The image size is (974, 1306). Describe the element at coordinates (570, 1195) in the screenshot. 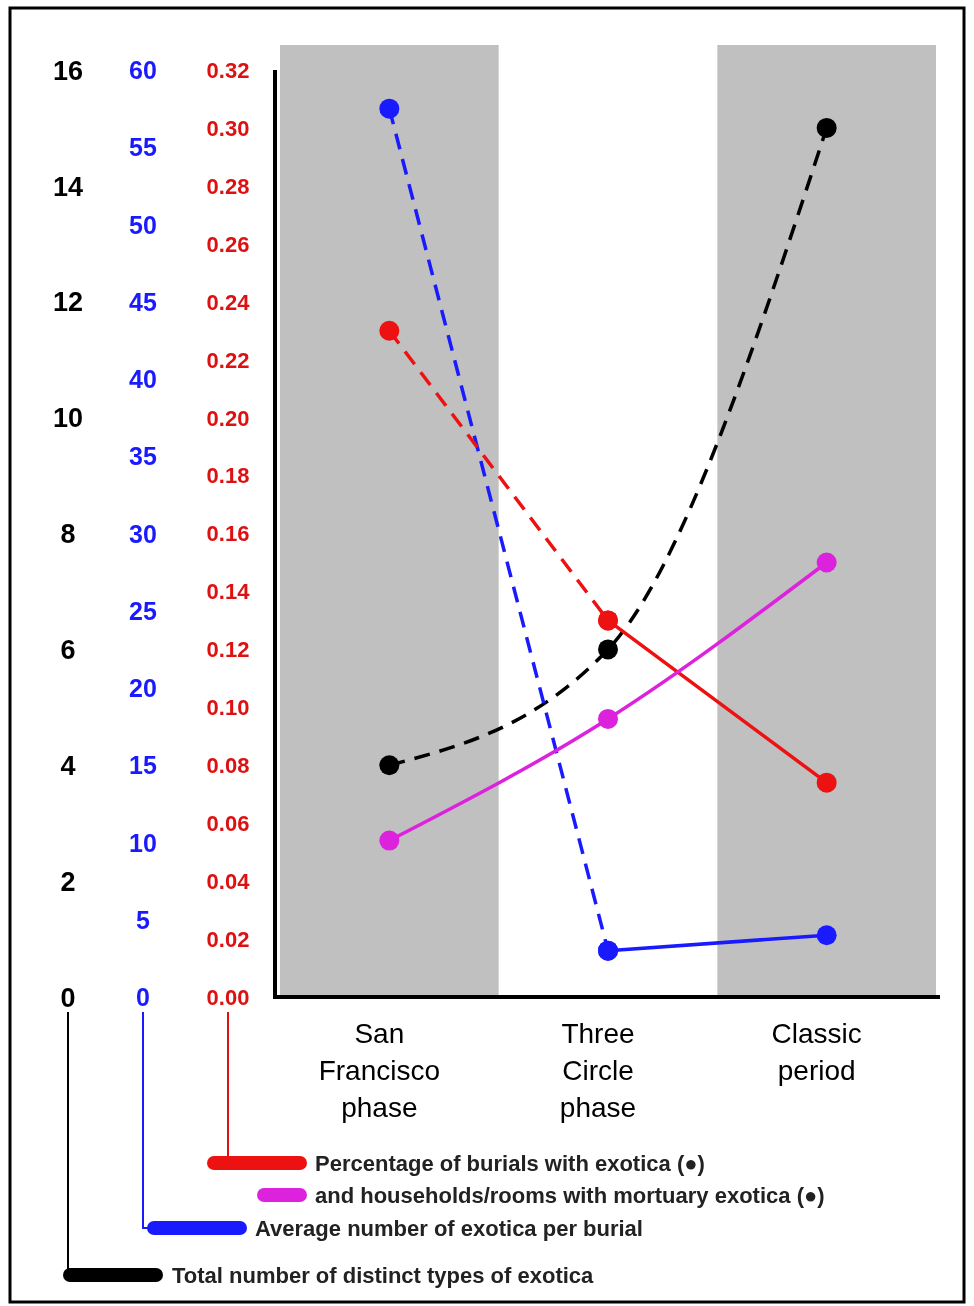

I see `legend-label: and households/rooms with mortuary exotica (●)` at that location.